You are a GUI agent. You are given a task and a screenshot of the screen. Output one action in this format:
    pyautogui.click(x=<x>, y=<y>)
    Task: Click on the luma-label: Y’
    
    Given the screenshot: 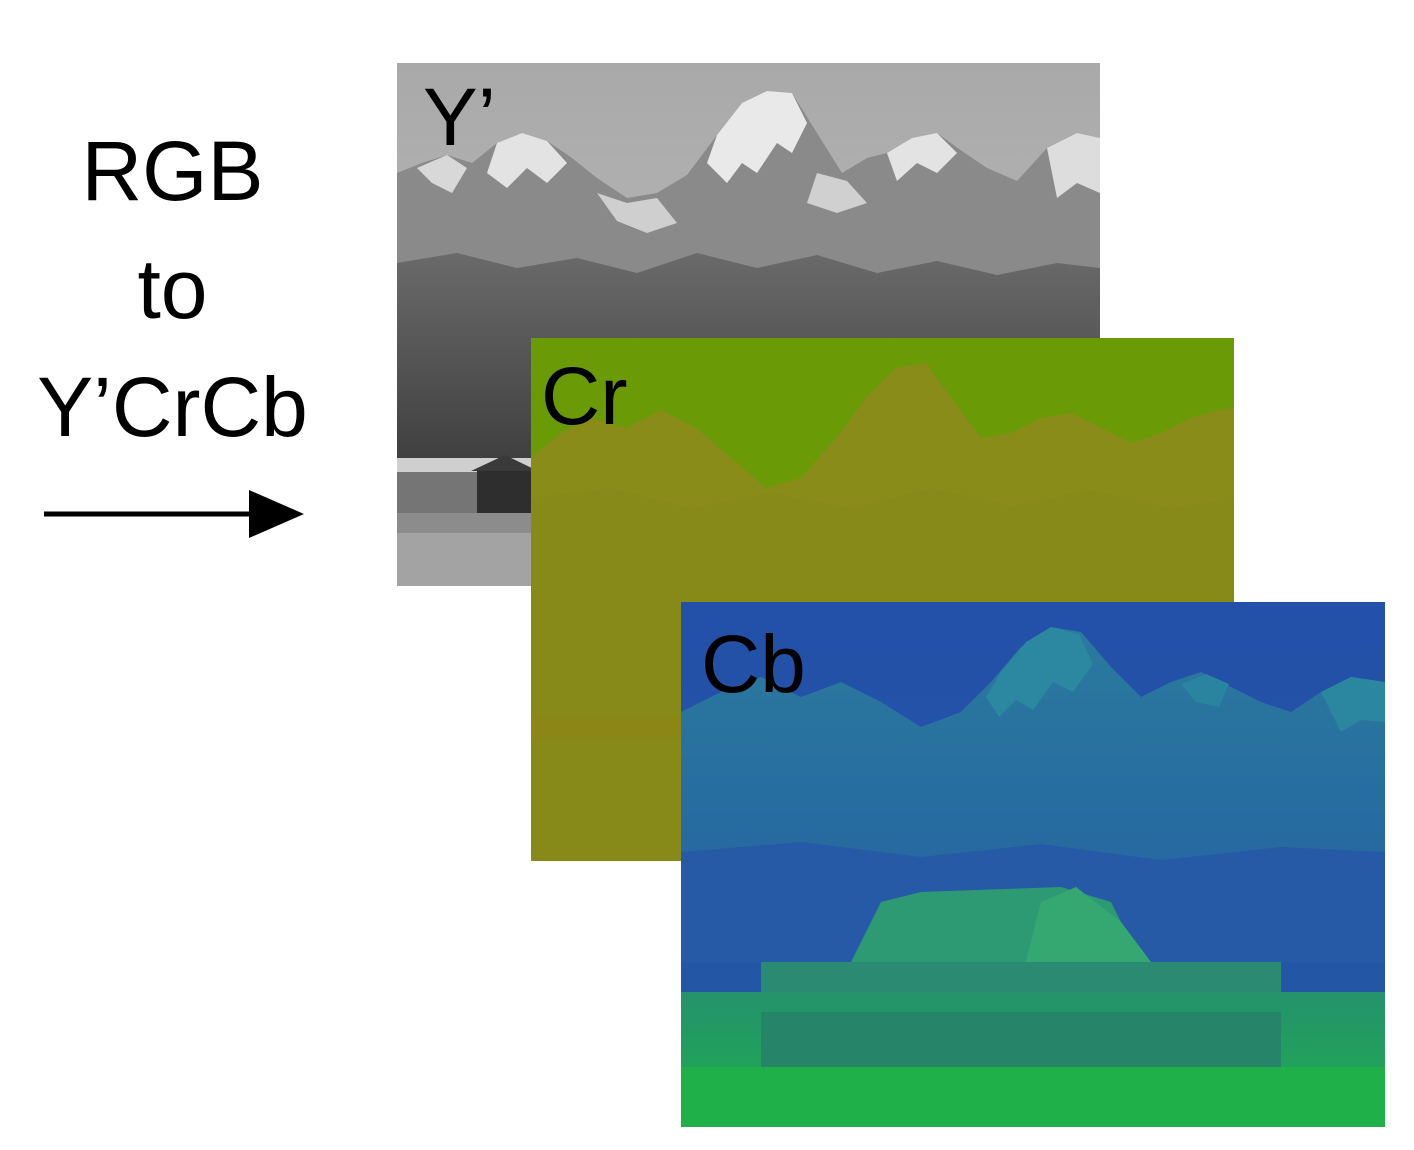 What is the action you would take?
    pyautogui.click(x=459, y=117)
    